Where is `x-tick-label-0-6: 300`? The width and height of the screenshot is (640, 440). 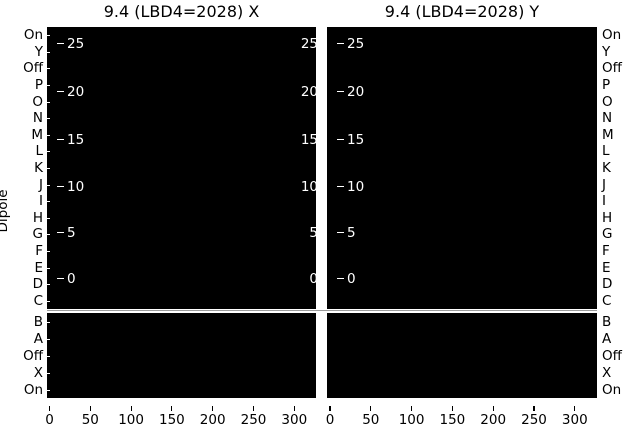 x-tick-label-0-6: 300 is located at coordinates (294, 420).